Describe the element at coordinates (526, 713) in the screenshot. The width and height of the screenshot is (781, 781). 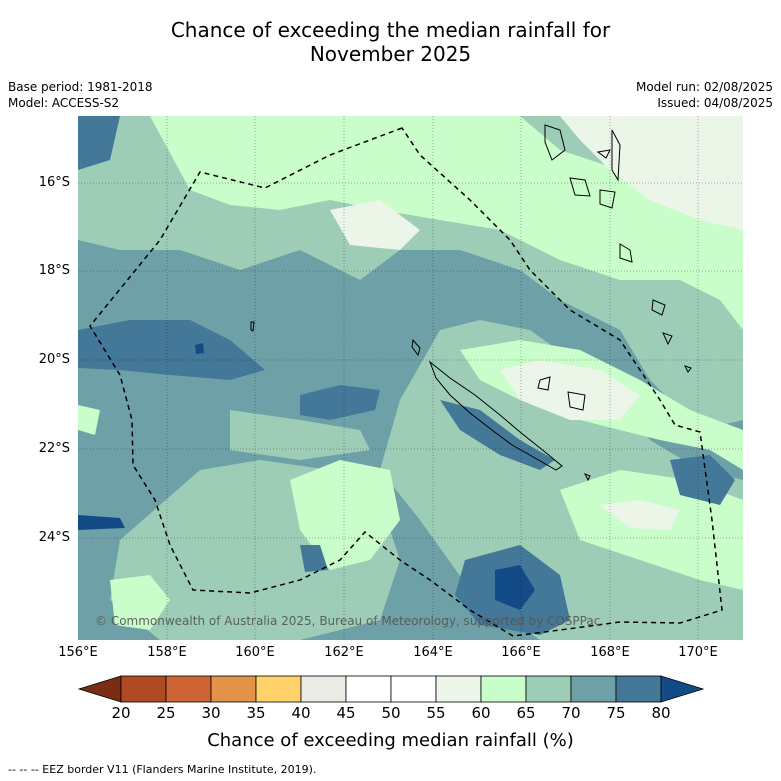
I see `colorbar-tick-label: 65` at that location.